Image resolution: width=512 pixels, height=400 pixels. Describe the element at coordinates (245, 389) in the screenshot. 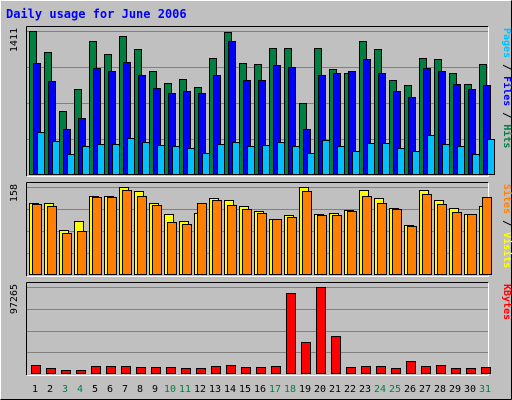

I see `x-tick-label: 15` at that location.